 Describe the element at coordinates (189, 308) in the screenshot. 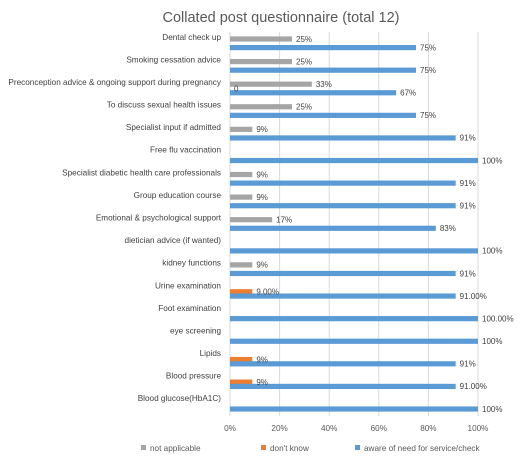

I see `category-label: Foot examination` at that location.